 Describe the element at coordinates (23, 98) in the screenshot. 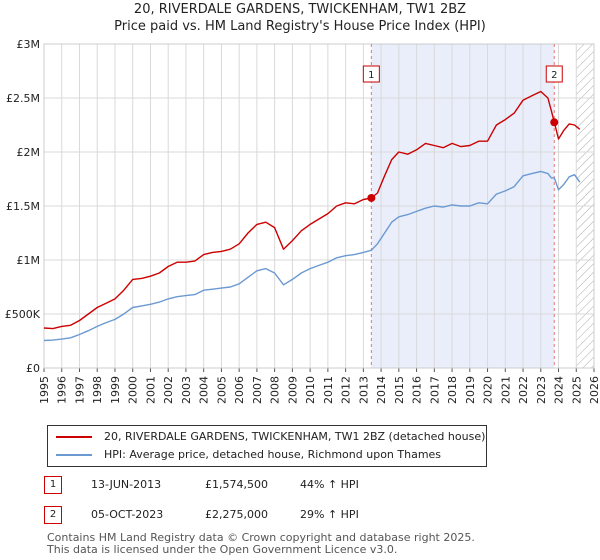

I see `y-tick-label: £2.5M` at that location.